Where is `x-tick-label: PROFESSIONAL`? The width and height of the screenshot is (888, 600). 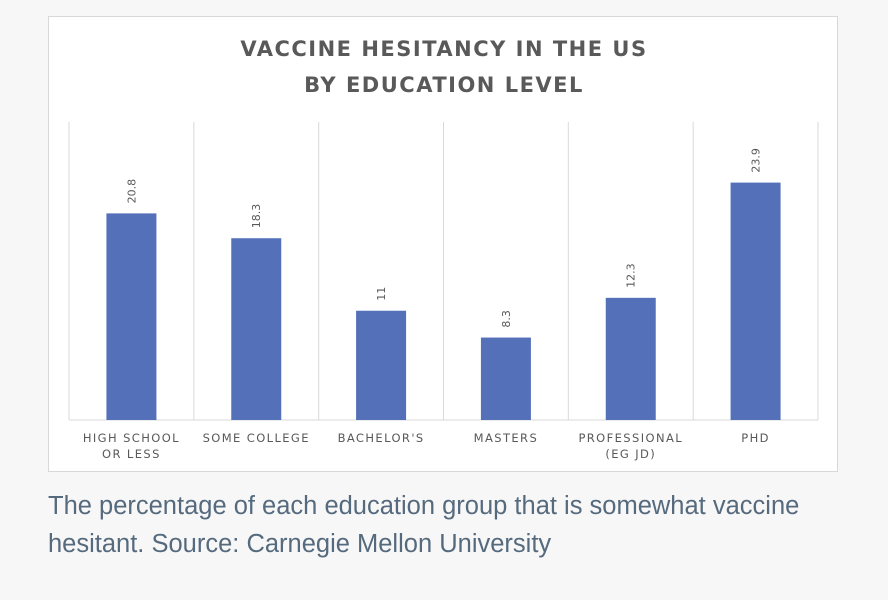 x-tick-label: PROFESSIONAL is located at coordinates (630, 438).